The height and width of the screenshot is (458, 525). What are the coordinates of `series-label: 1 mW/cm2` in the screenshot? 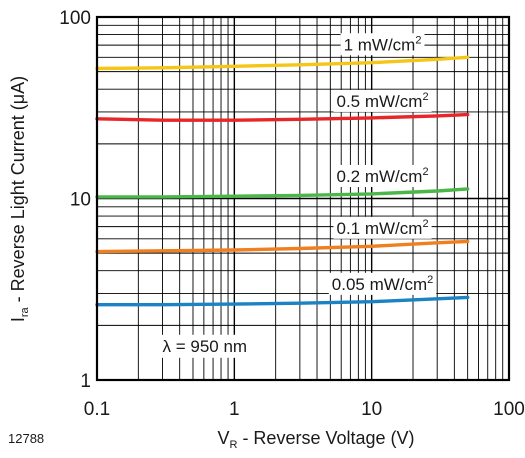 It's located at (382, 44).